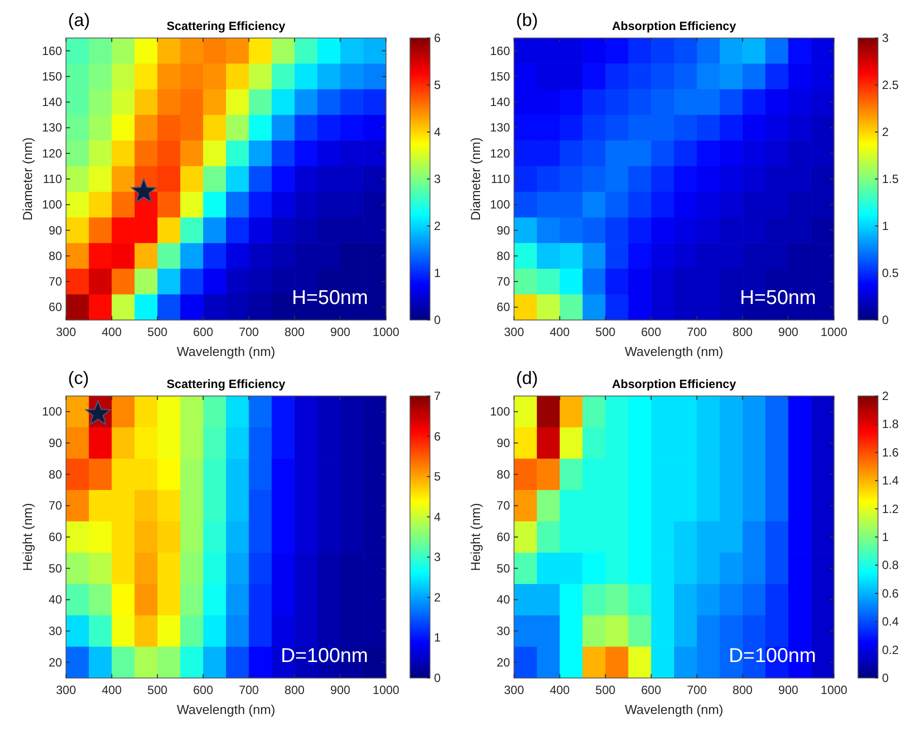 The image size is (912, 732). What do you see at coordinates (437, 396) in the screenshot?
I see `color-bar-label: 7` at bounding box center [437, 396].